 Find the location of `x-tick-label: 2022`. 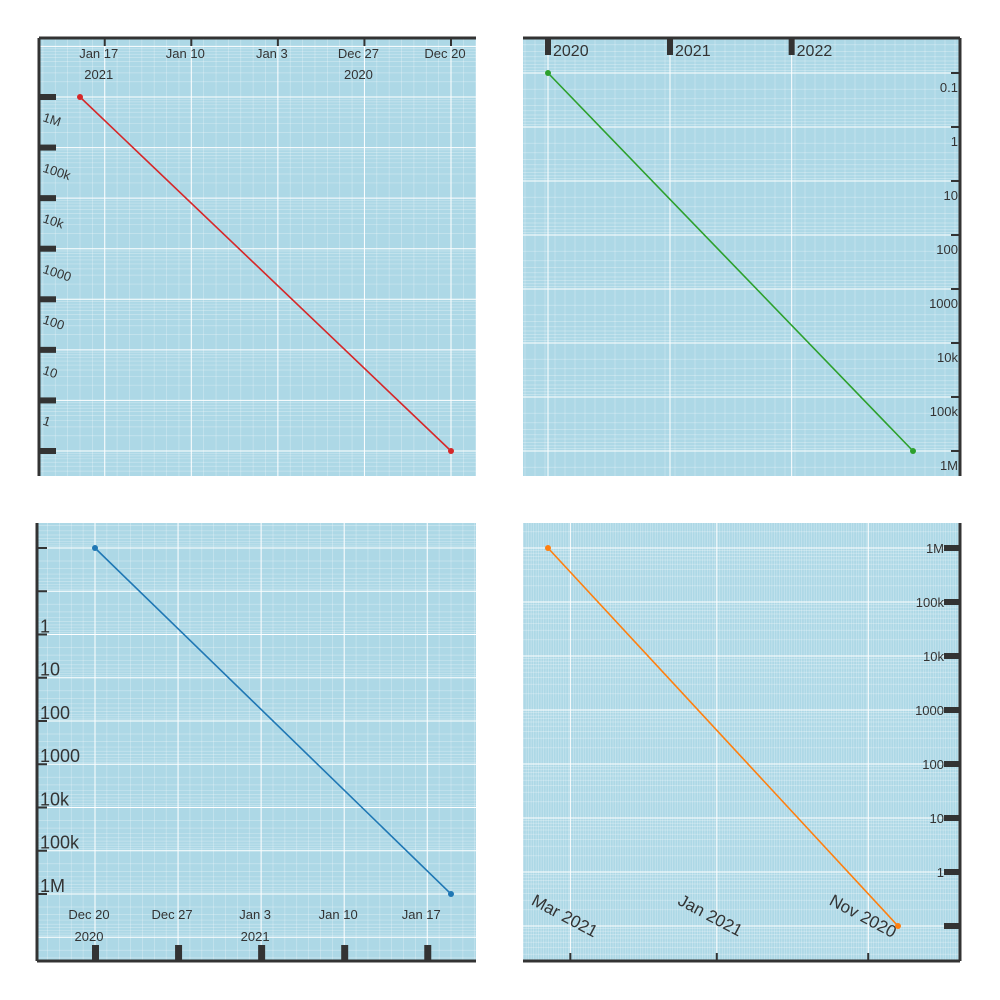

x-tick-label: 2022 is located at coordinates (815, 51).